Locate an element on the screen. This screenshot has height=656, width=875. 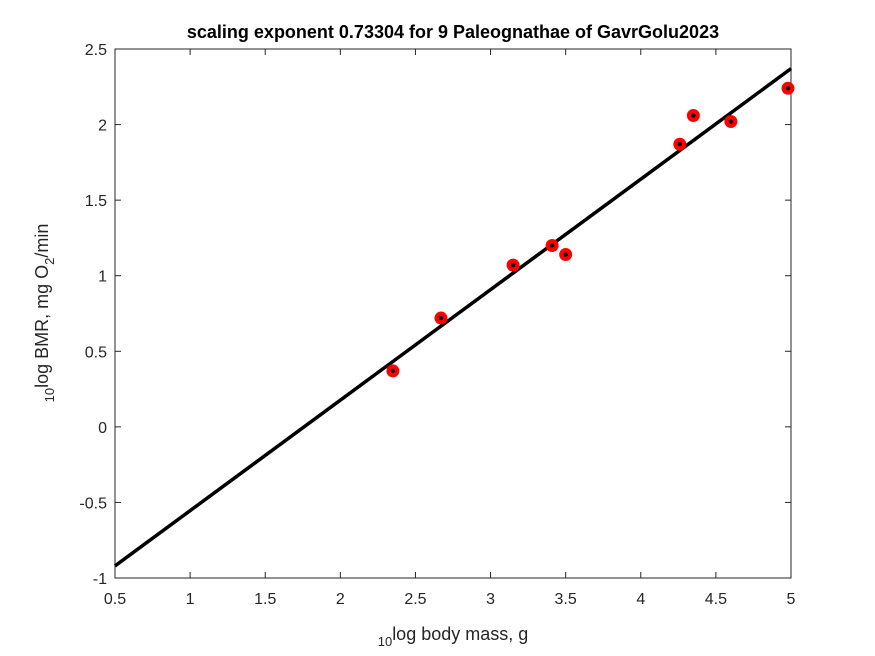
x-tick-label: 4 is located at coordinates (640, 599).